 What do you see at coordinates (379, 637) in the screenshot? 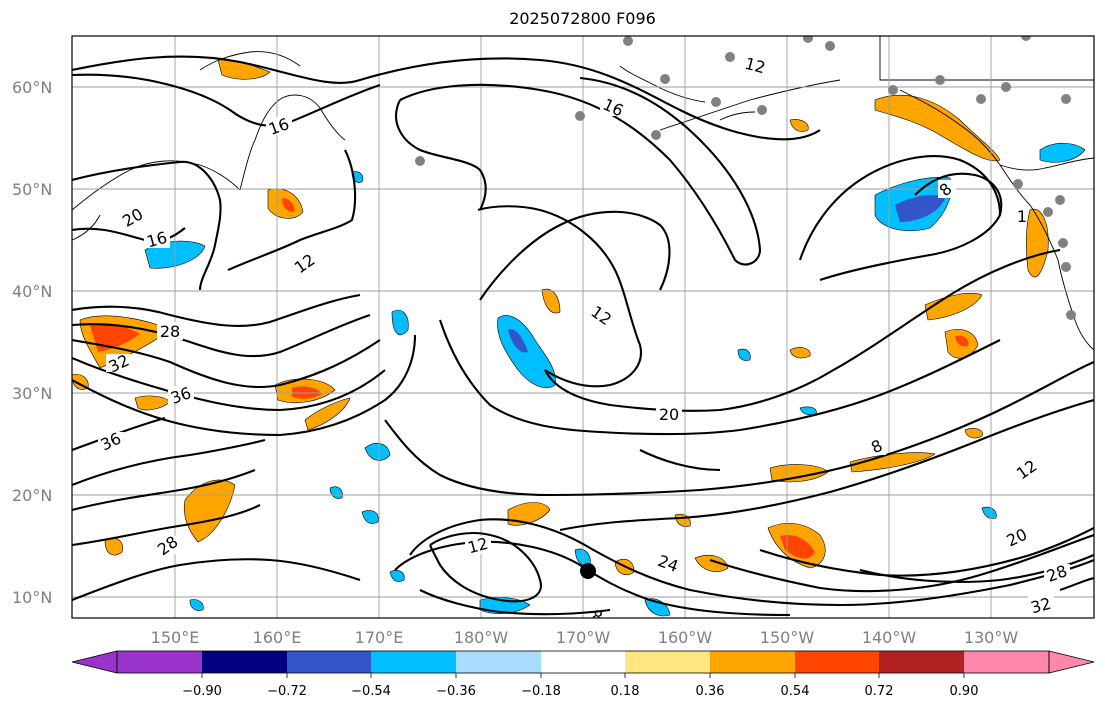
I see `lon-label: 170°E` at bounding box center [379, 637].